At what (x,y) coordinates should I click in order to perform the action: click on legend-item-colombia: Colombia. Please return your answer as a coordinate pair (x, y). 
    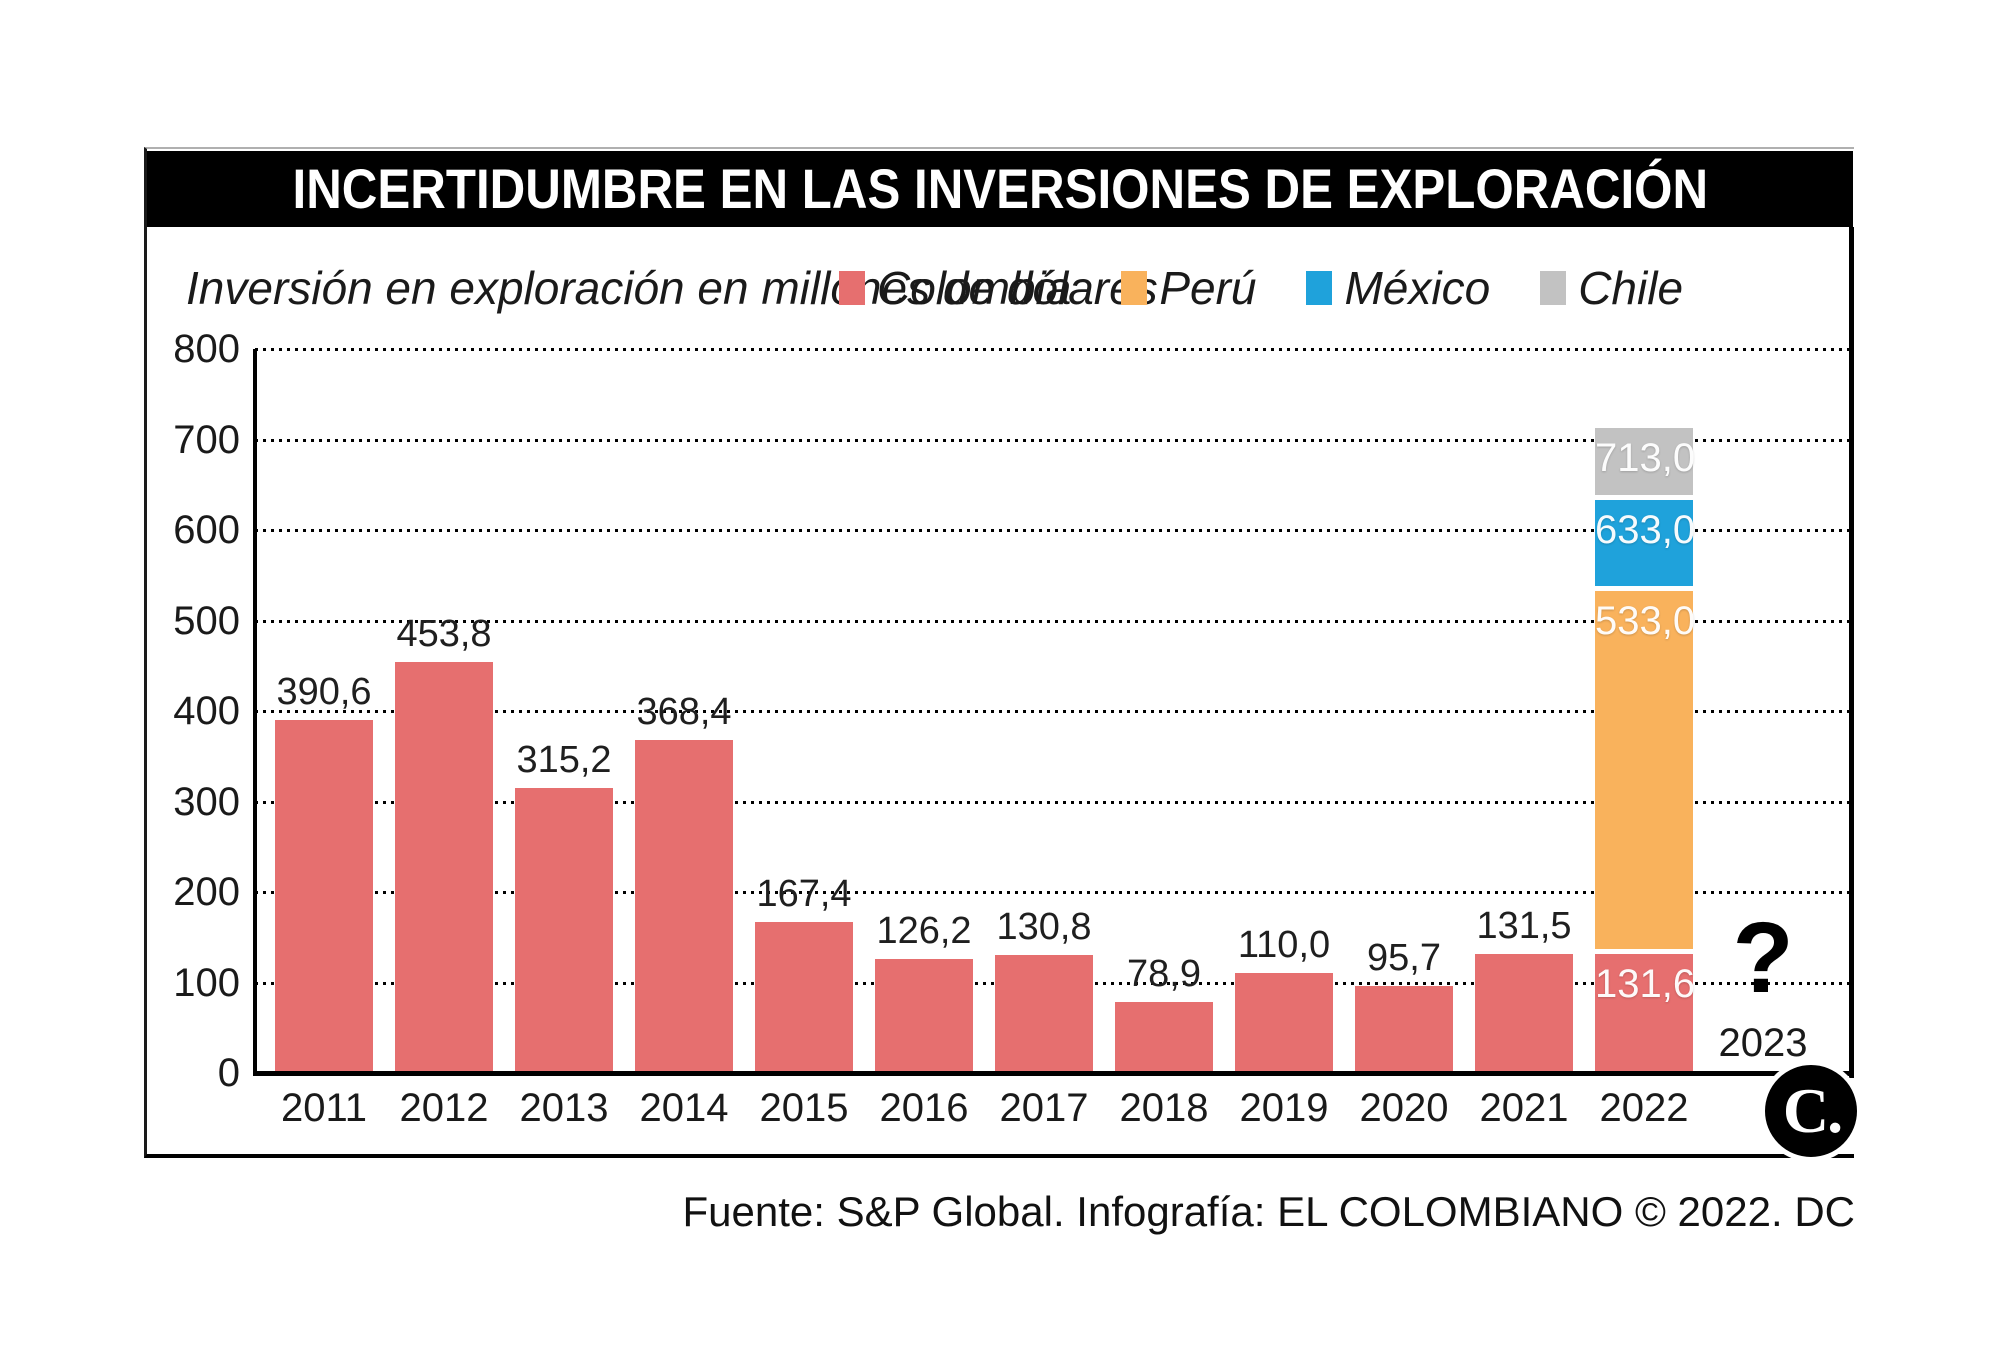
    Looking at the image, I should click on (955, 288).